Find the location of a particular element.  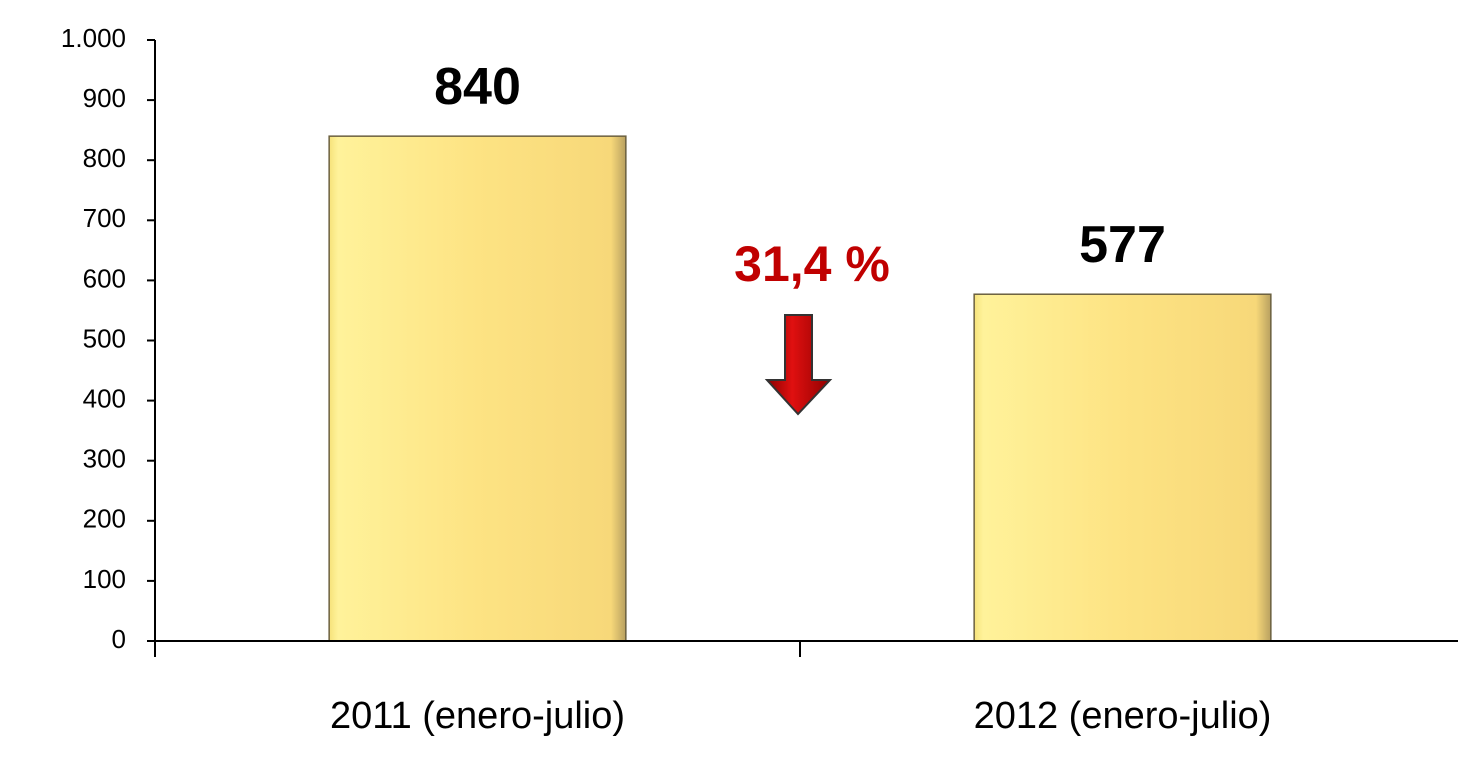

y-tick-label: 300 is located at coordinates (104, 459).